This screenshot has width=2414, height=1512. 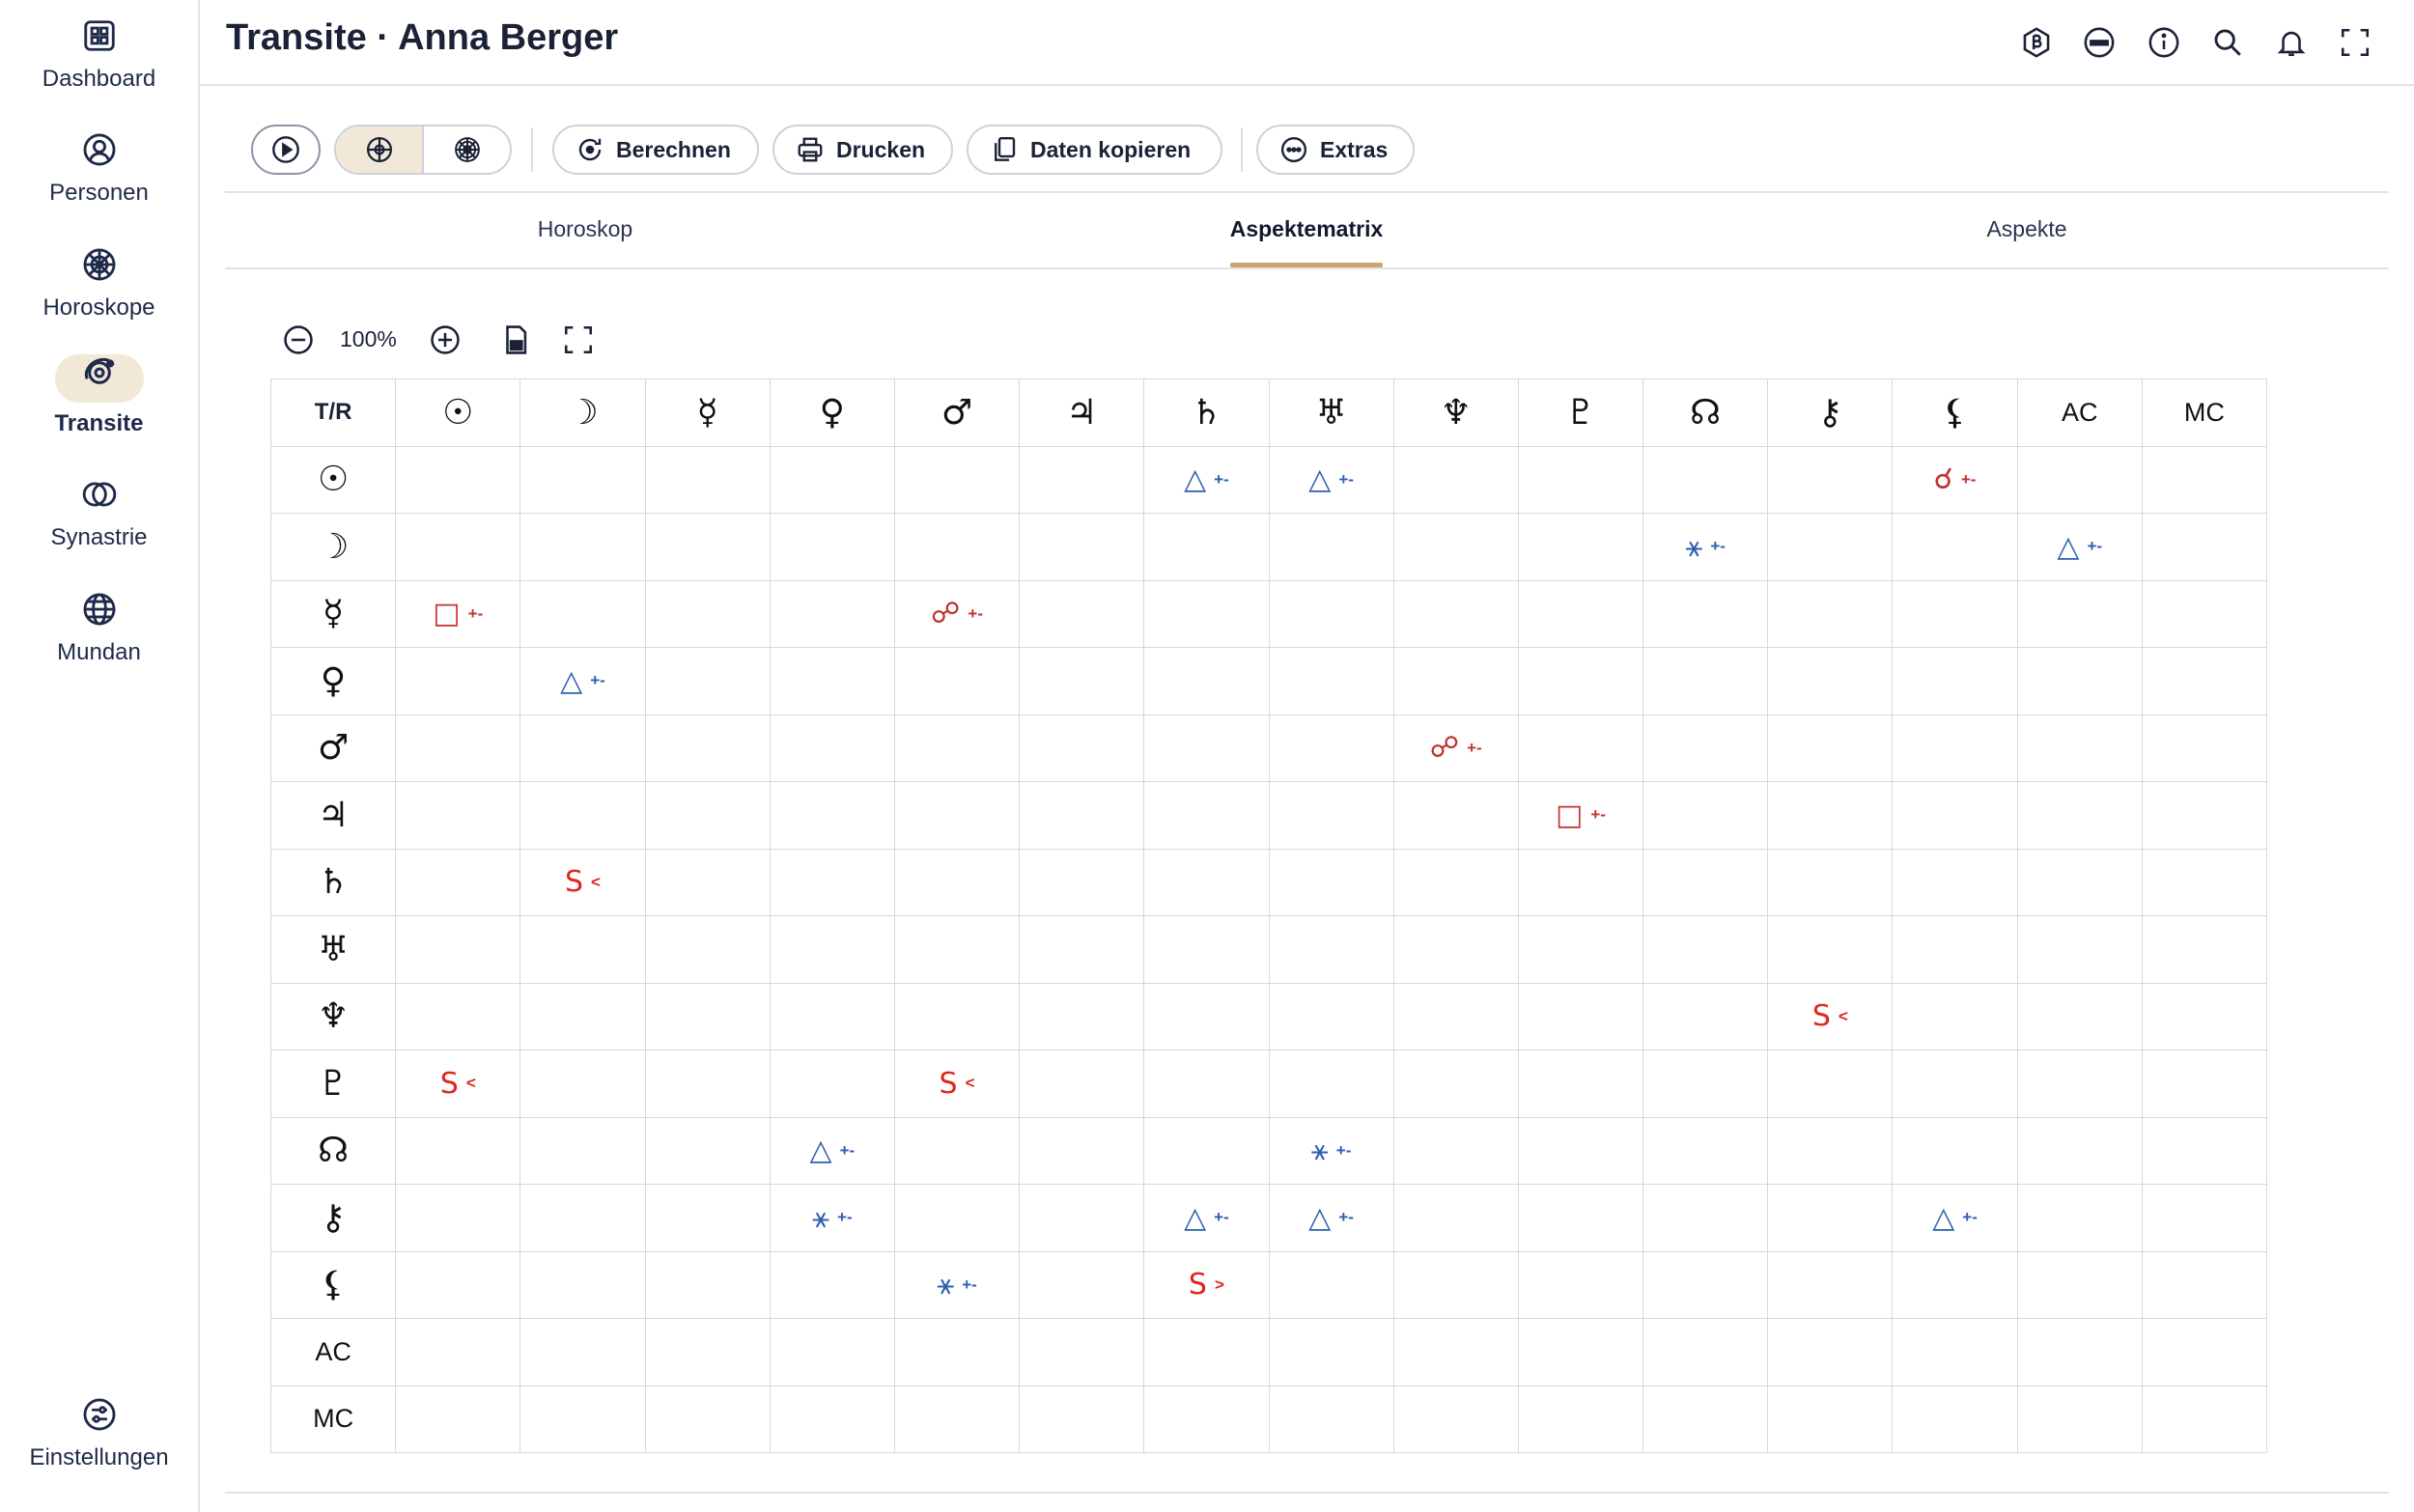 What do you see at coordinates (334, 1219) in the screenshot?
I see `row-header: ⚷` at bounding box center [334, 1219].